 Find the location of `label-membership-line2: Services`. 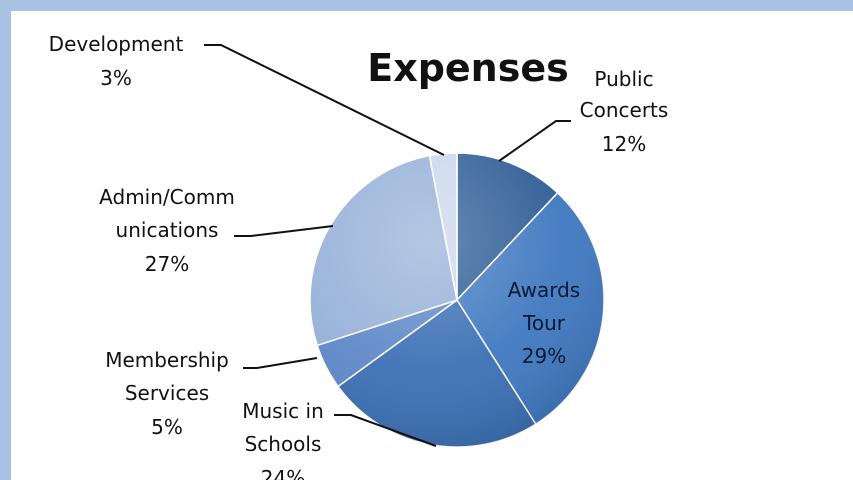

label-membership-line2: Services is located at coordinates (167, 393).